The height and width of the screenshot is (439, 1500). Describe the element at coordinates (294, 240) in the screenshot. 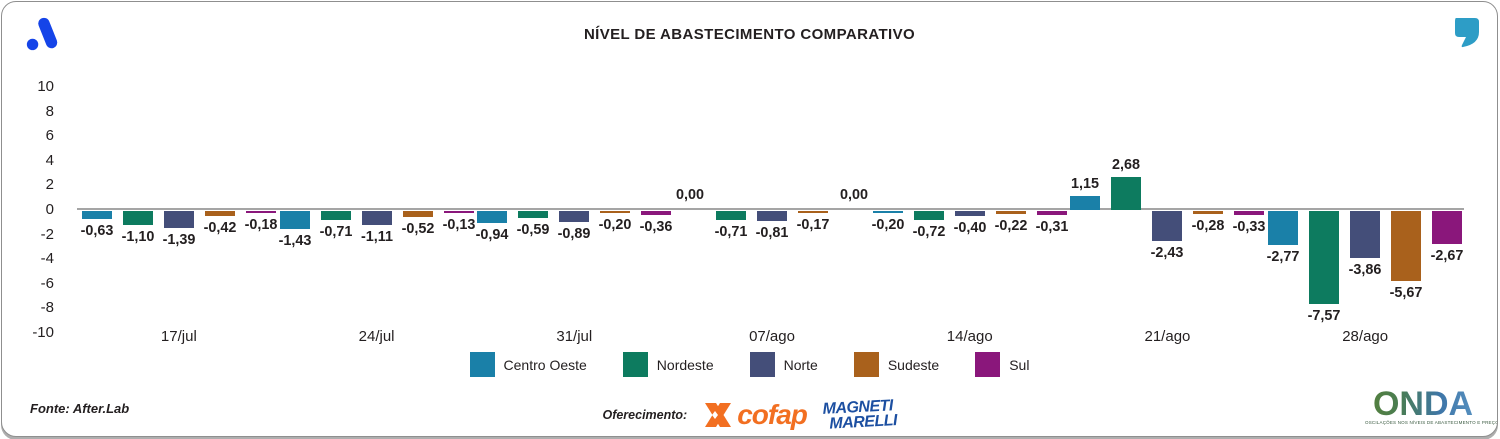

I see `value-label-Centro Oeste-24/jul: -1,43` at that location.